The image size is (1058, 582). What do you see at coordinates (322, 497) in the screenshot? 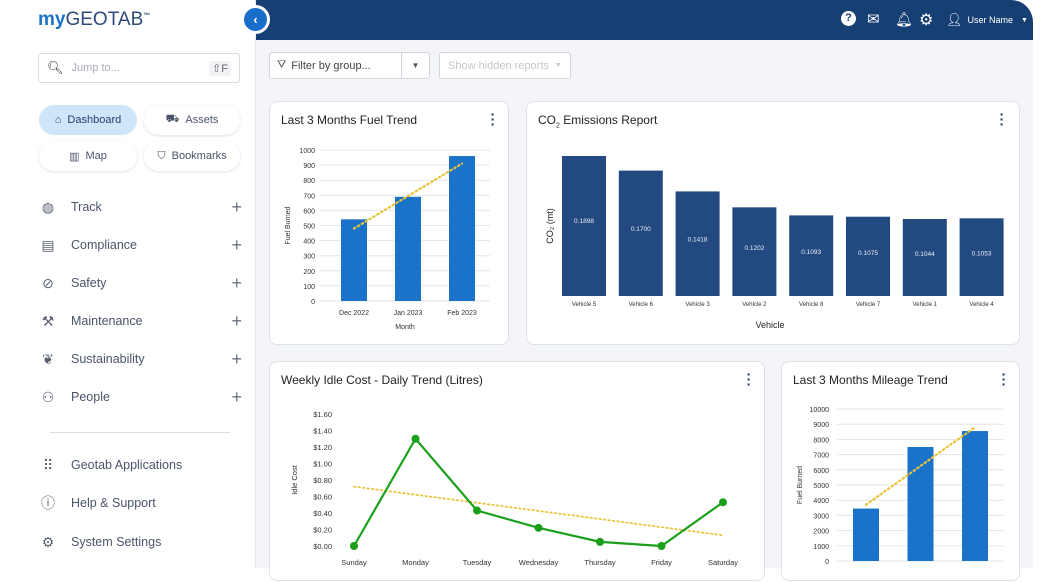
I see `y-tick-label: $0.60` at bounding box center [322, 497].